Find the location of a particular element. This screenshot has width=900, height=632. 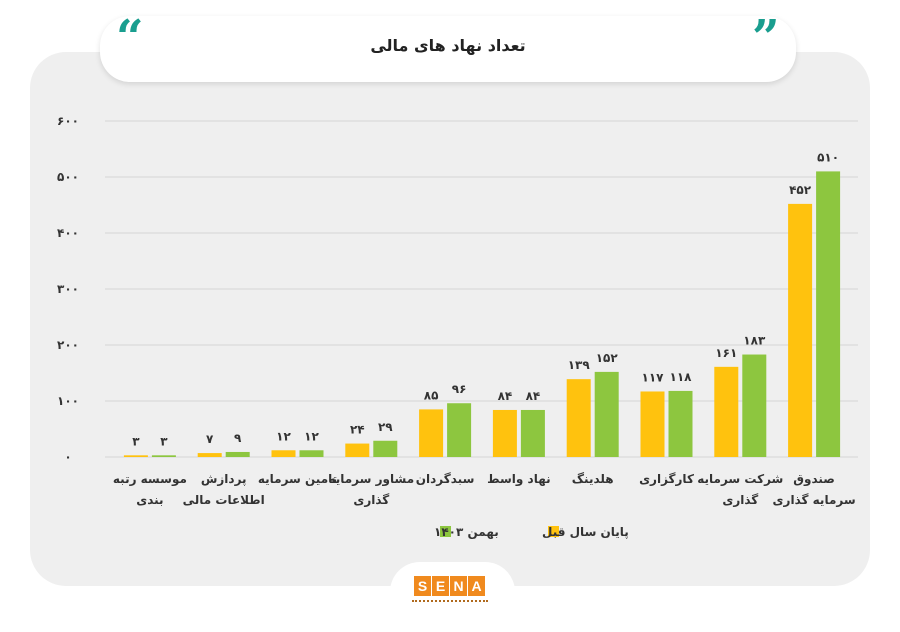

x-tick-label: سرمایه گذاری is located at coordinates (814, 500).